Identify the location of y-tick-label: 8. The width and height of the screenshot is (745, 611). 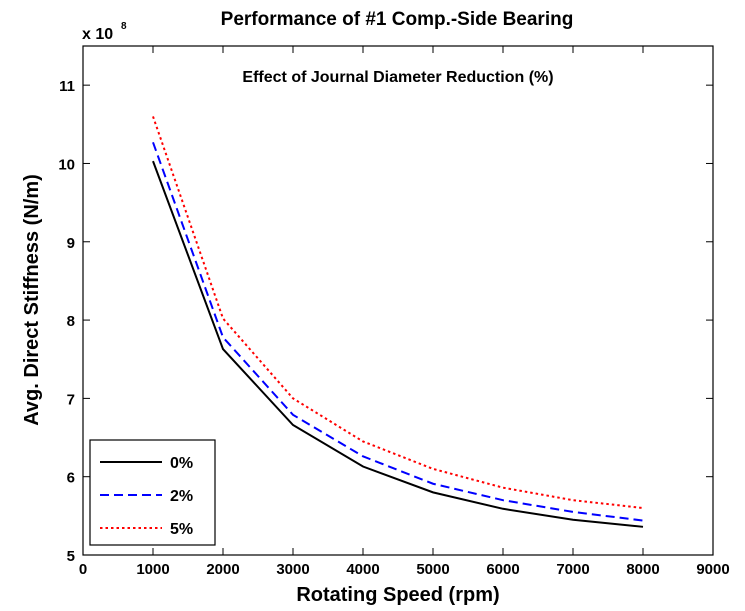
(71, 321).